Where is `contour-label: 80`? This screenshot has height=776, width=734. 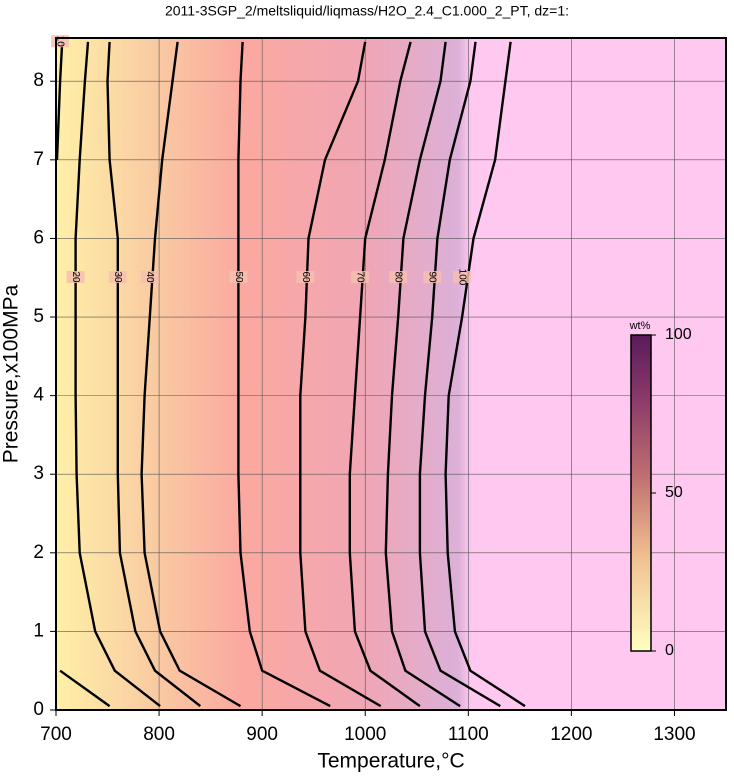
contour-label: 80 is located at coordinates (398, 277).